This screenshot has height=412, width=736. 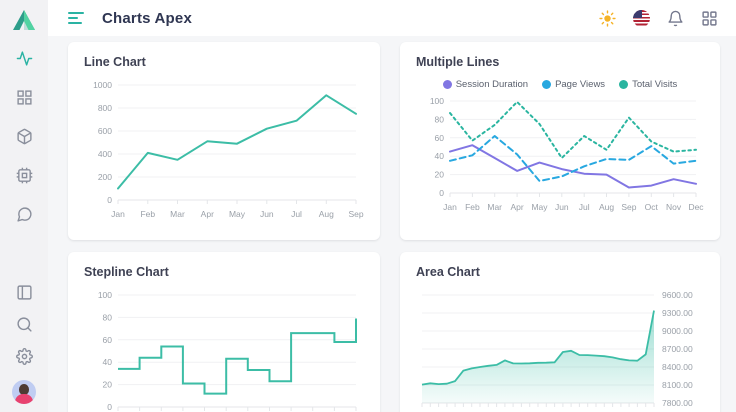 I want to click on svg-text: 8400.00, so click(x=677, y=367).